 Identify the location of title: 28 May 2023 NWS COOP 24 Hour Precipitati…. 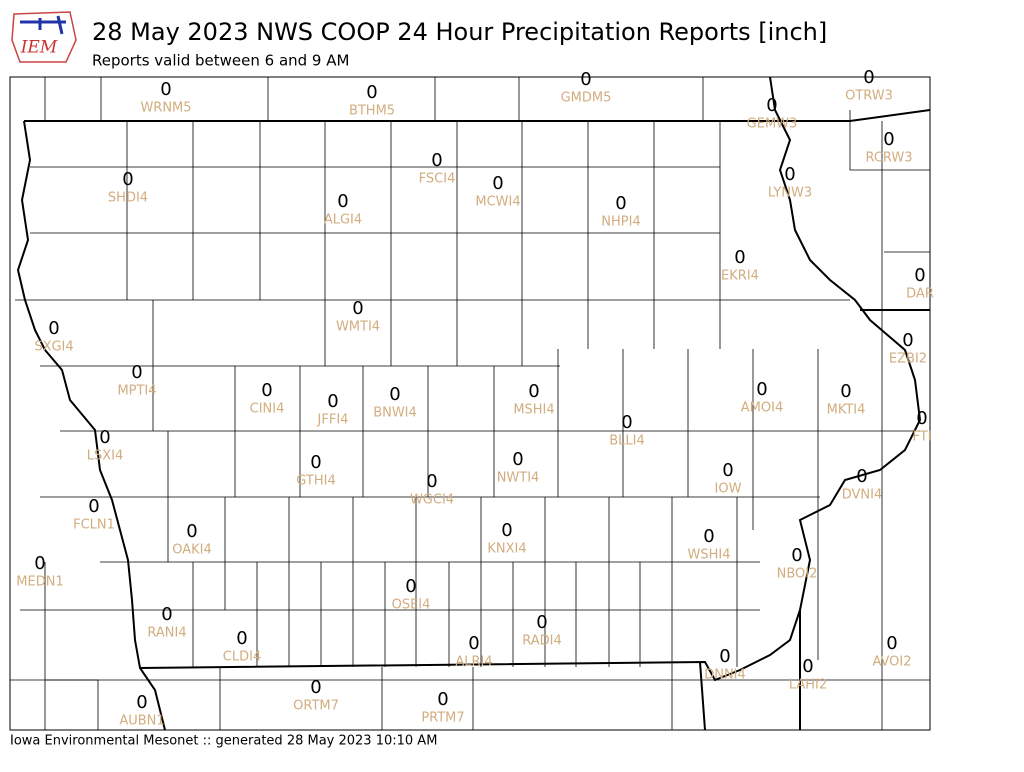
(459, 32).